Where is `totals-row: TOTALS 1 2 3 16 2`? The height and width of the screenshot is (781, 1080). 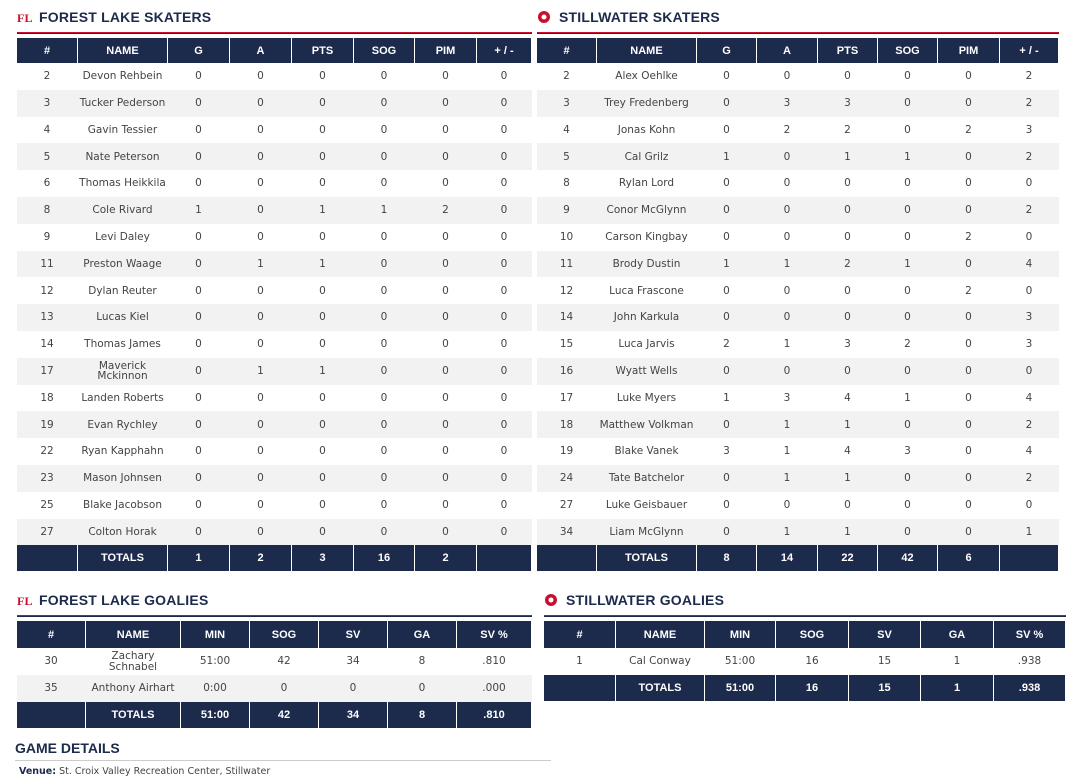 totals-row: TOTALS 1 2 3 16 2 is located at coordinates (274, 558).